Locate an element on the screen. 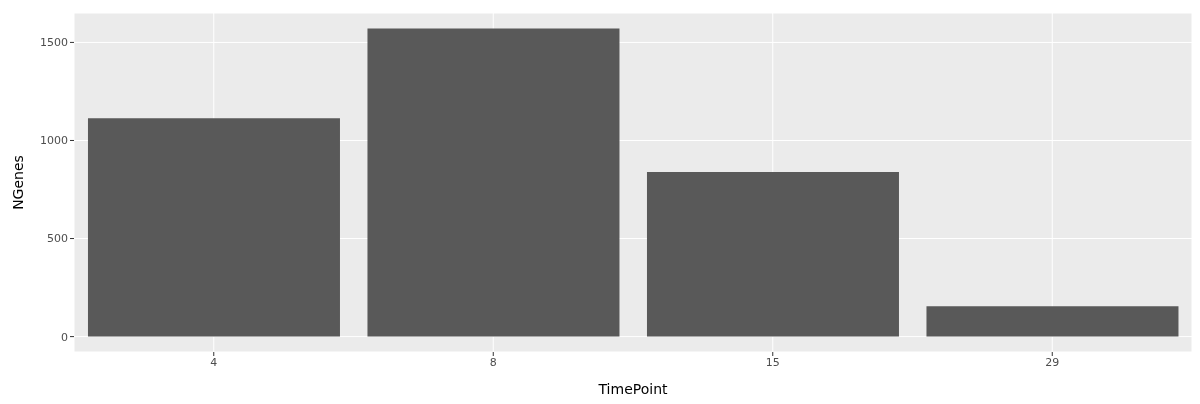  y-tick-label: 500 is located at coordinates (57, 239).